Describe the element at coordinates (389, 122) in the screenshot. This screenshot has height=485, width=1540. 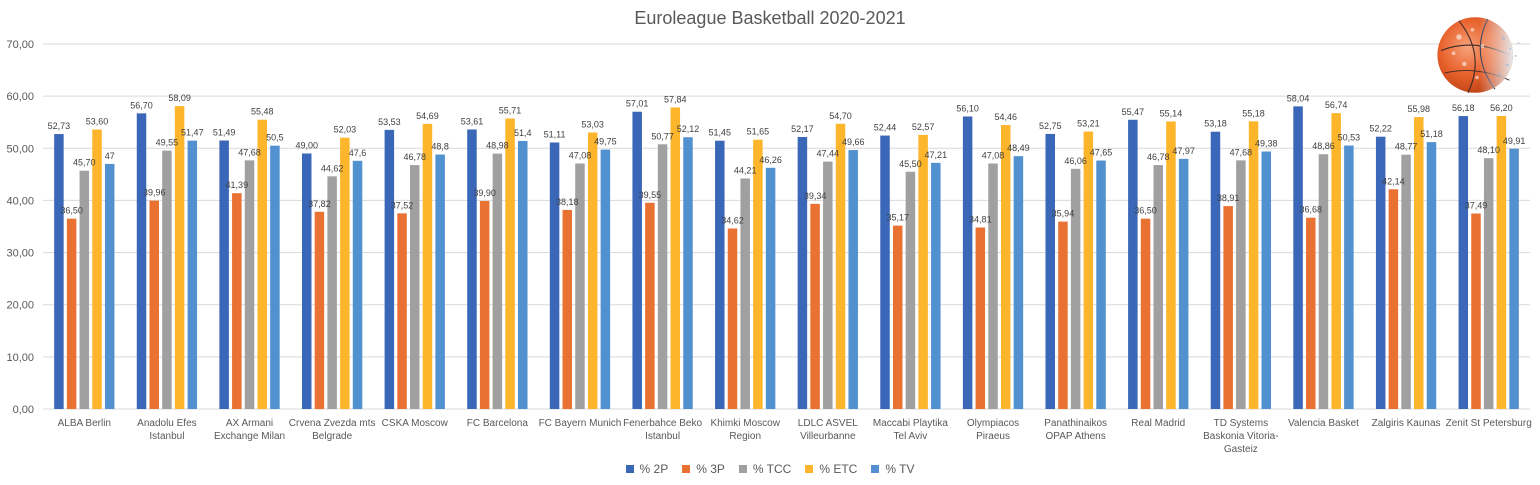
I see `data-label: 53,53` at that location.